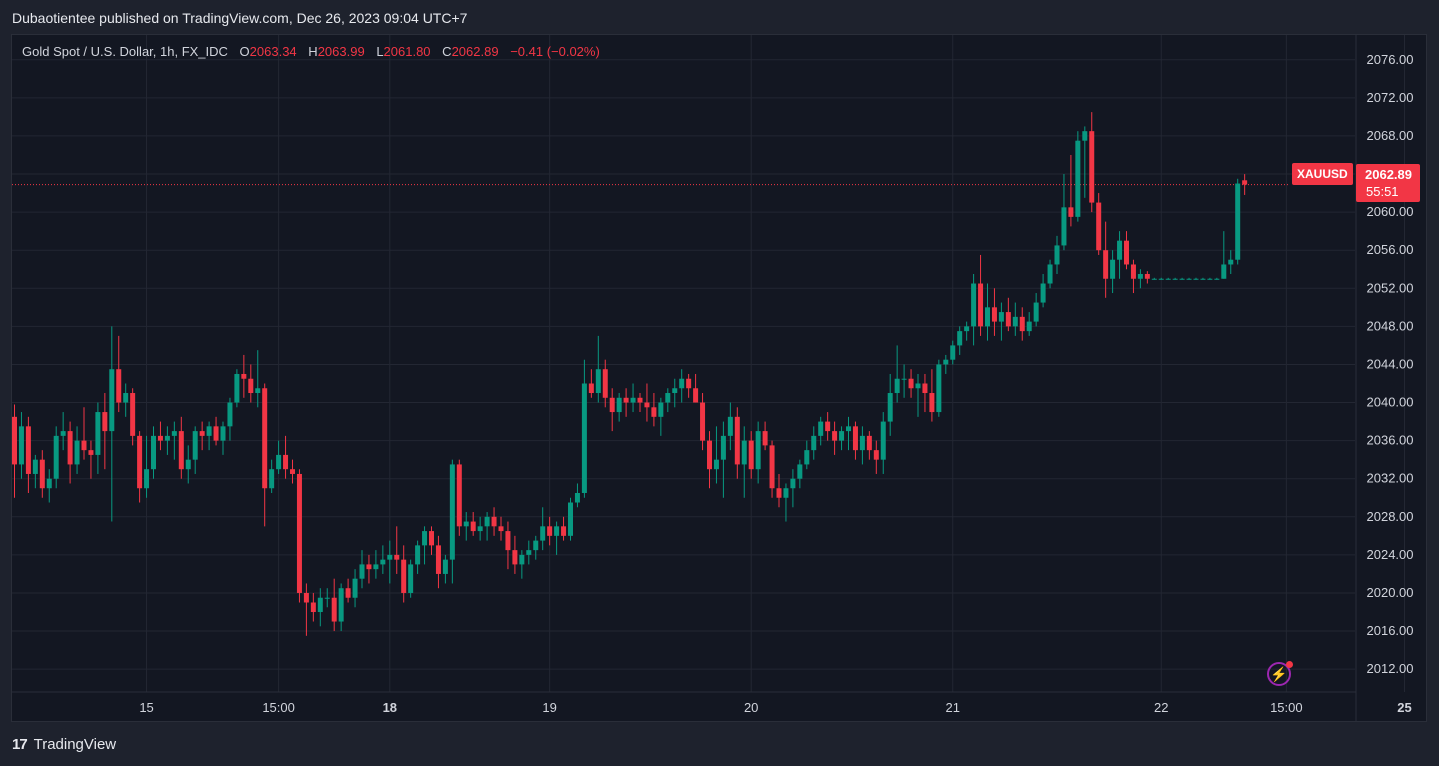  Describe the element at coordinates (1390, 249) in the screenshot. I see `price-tick-label: 2056.00` at that location.